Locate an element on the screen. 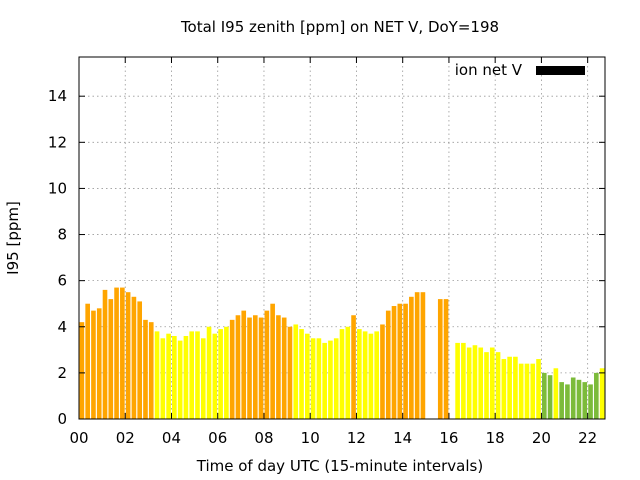 Image resolution: width=640 pixels, height=480 pixels. x-tick-label: 10 is located at coordinates (310, 438).